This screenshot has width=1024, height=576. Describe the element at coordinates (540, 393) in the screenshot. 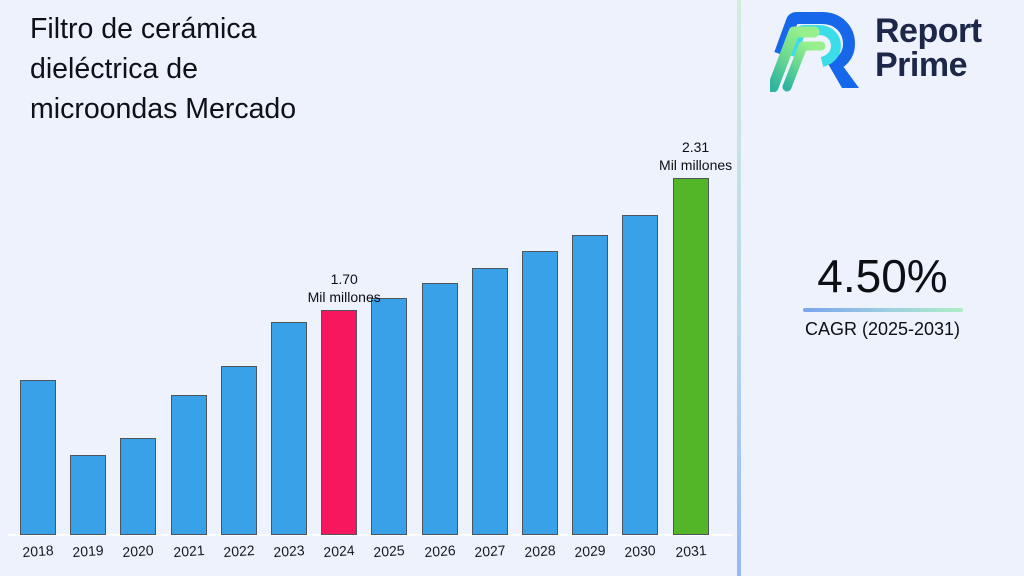

I see `bar-2028` at that location.